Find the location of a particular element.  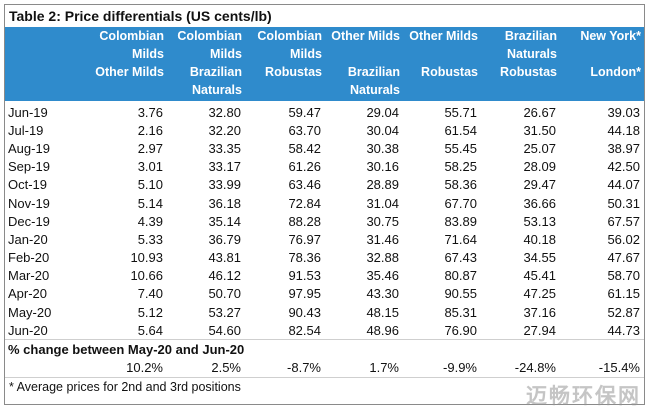

watermark-logo: 迈畅环保网 is located at coordinates (583, 396).